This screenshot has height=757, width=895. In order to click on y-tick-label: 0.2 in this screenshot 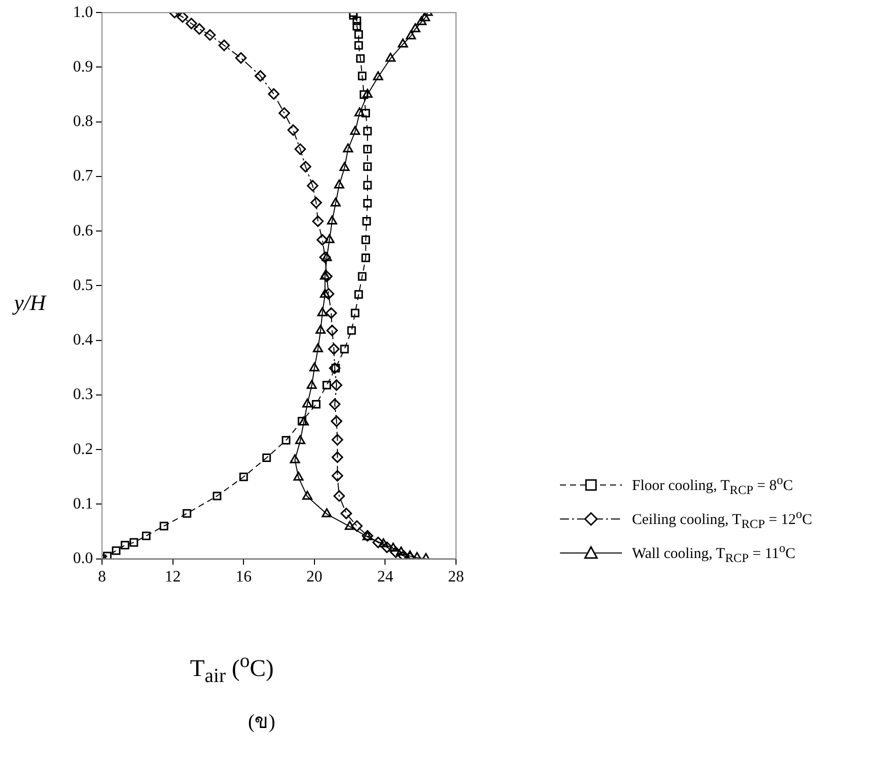, I will do `click(83, 449)`.